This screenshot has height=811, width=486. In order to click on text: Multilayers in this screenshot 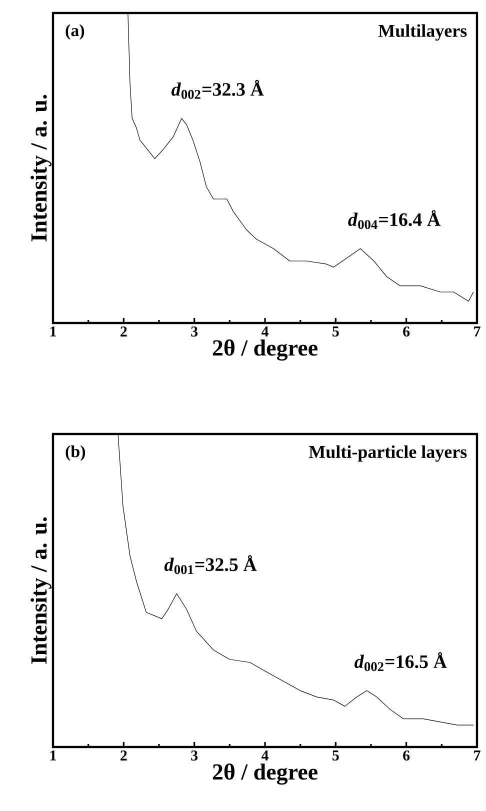, I will do `click(422, 32)`.